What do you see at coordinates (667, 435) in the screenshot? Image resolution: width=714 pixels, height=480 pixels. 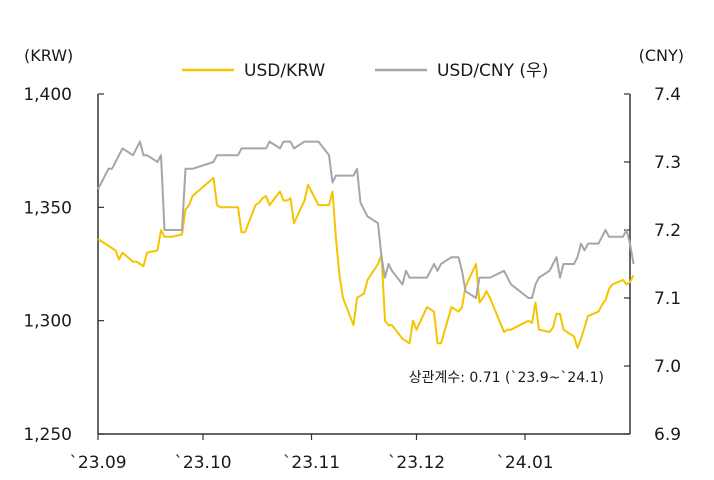 I see `right-tick-label: 6.9` at bounding box center [667, 435].